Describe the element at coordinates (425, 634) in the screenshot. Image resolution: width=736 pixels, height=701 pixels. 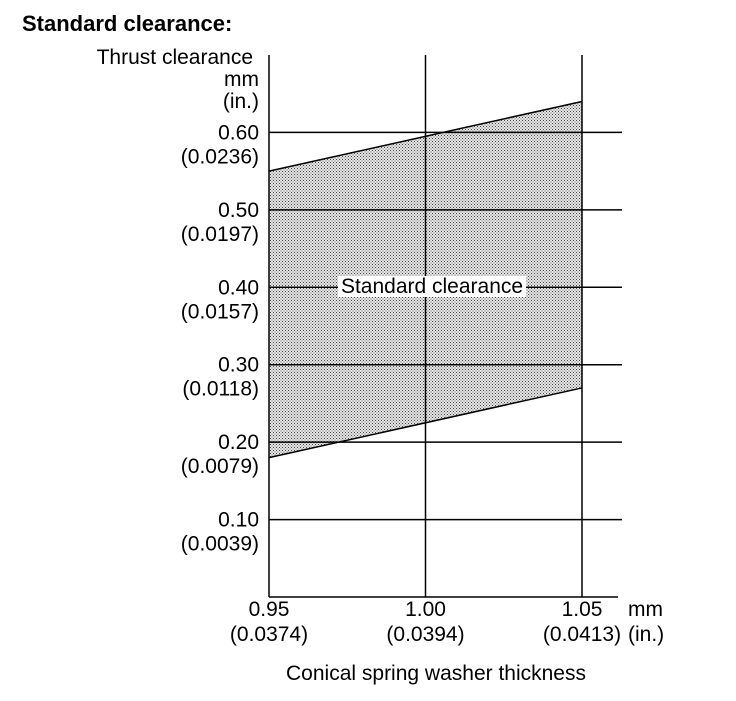
I see `x-tick-sublabel: (0.0394)` at that location.